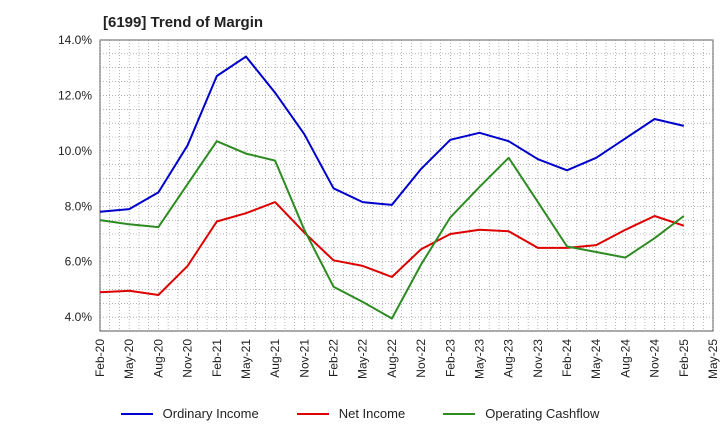 This screenshot has width=720, height=440. I want to click on y-tick-label: 6.0%, so click(79, 262).